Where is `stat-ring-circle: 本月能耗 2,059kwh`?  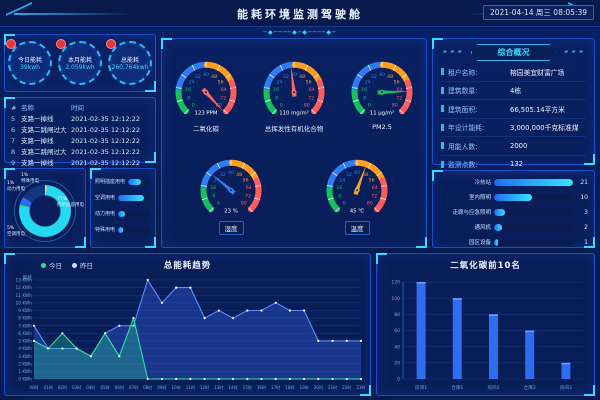 stat-ring-circle: 本月能耗 2,059kwh is located at coordinates (80, 63).